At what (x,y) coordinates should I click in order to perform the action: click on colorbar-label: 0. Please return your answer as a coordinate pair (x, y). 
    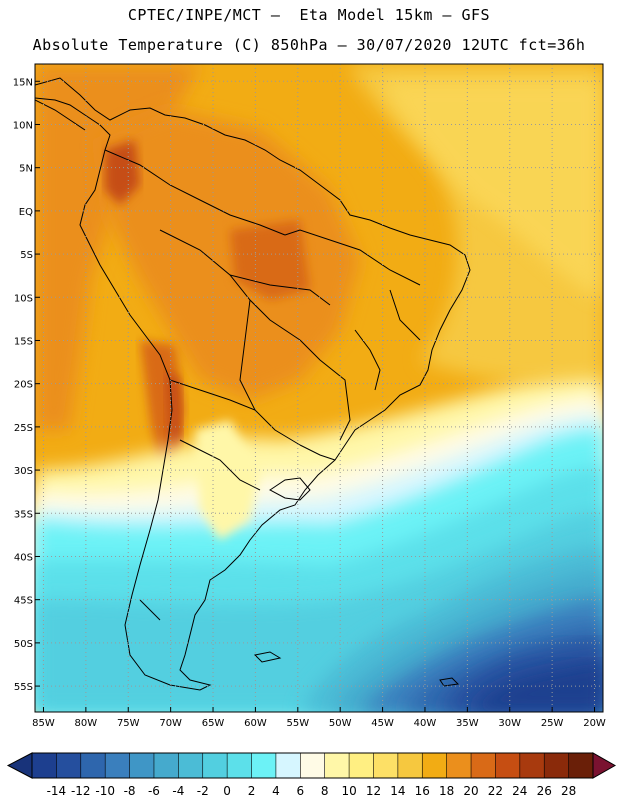
    Looking at the image, I should click on (227, 791).